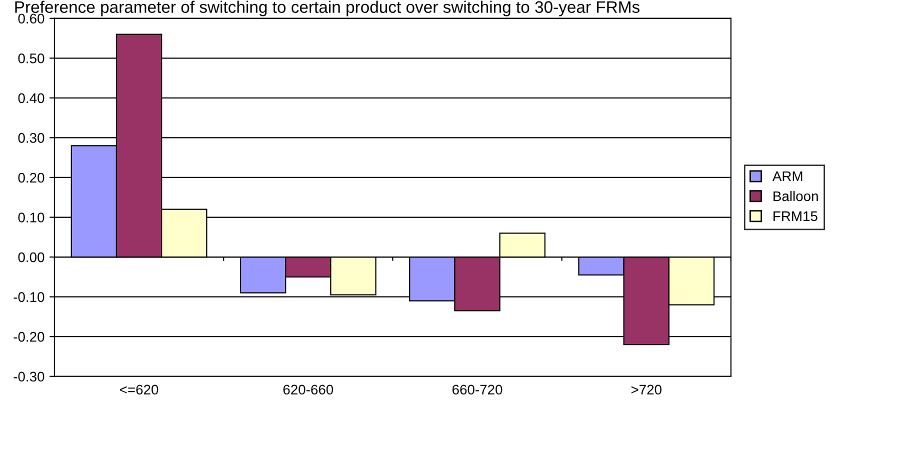 This screenshot has width=908, height=459. I want to click on y-tick-label: 0.30, so click(31, 138).